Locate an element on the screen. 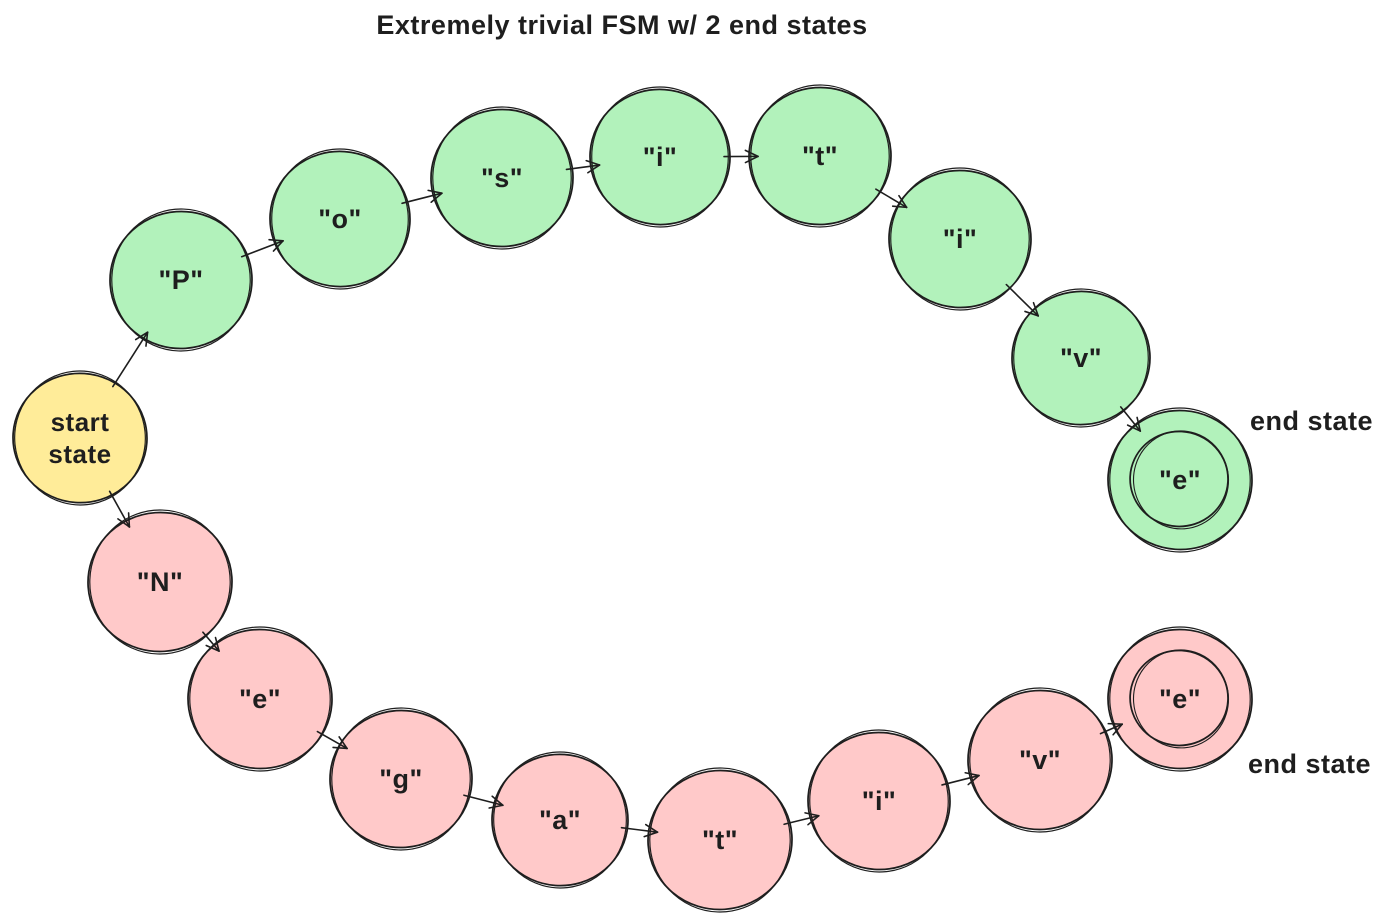 This screenshot has height=920, width=1395. state-label-pos-i1: "i" is located at coordinates (660, 157).